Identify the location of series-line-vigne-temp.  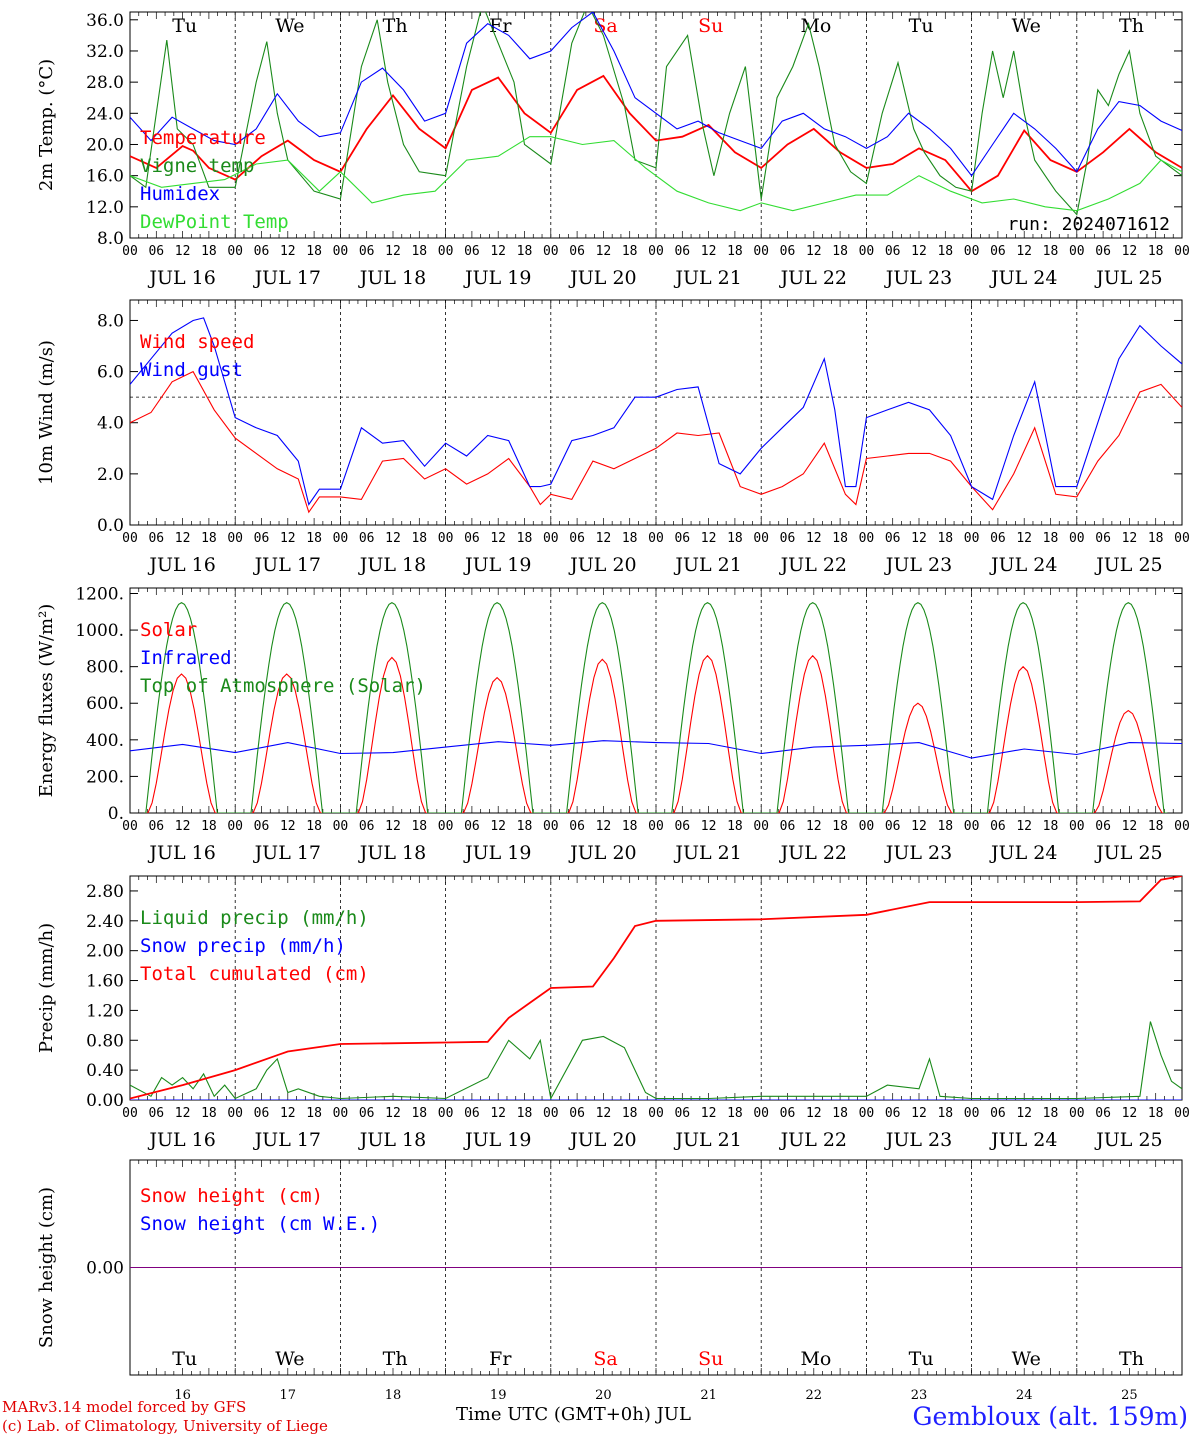
(656, 114).